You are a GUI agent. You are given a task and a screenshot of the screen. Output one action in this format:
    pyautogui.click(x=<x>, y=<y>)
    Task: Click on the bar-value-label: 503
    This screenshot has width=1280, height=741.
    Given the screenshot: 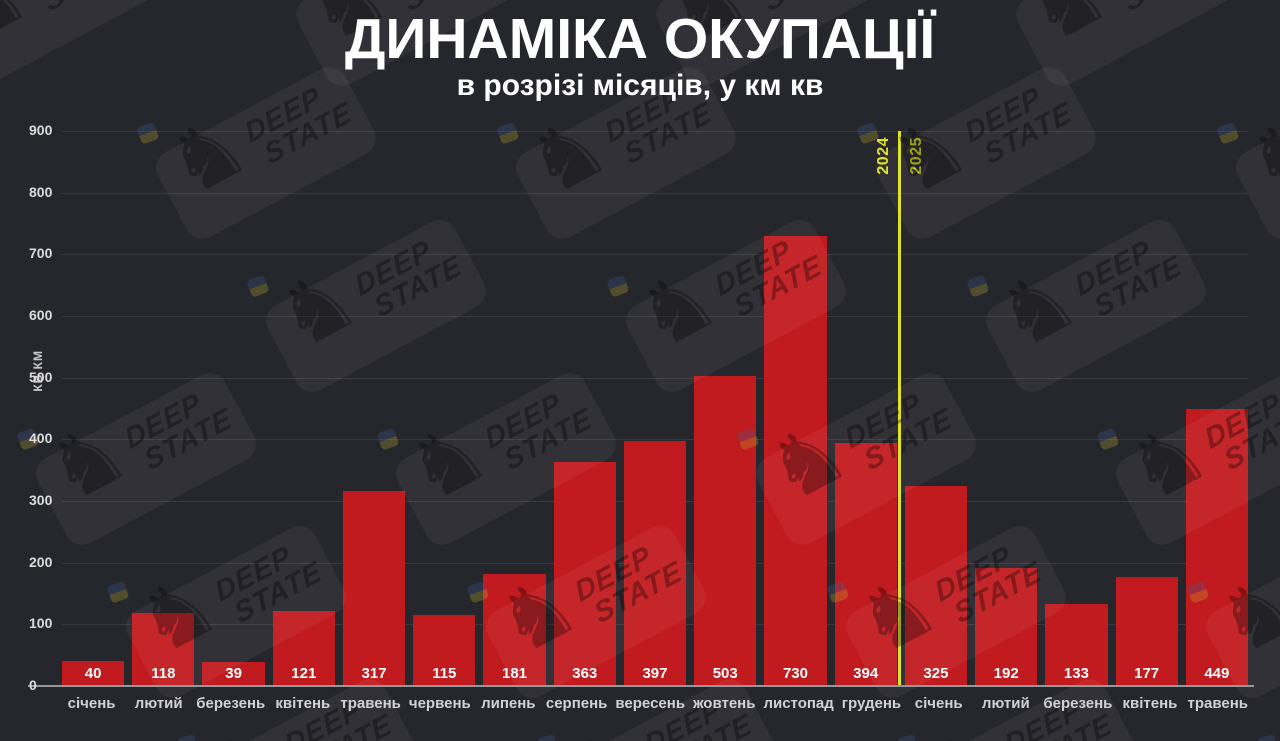 What is the action you would take?
    pyautogui.click(x=725, y=673)
    